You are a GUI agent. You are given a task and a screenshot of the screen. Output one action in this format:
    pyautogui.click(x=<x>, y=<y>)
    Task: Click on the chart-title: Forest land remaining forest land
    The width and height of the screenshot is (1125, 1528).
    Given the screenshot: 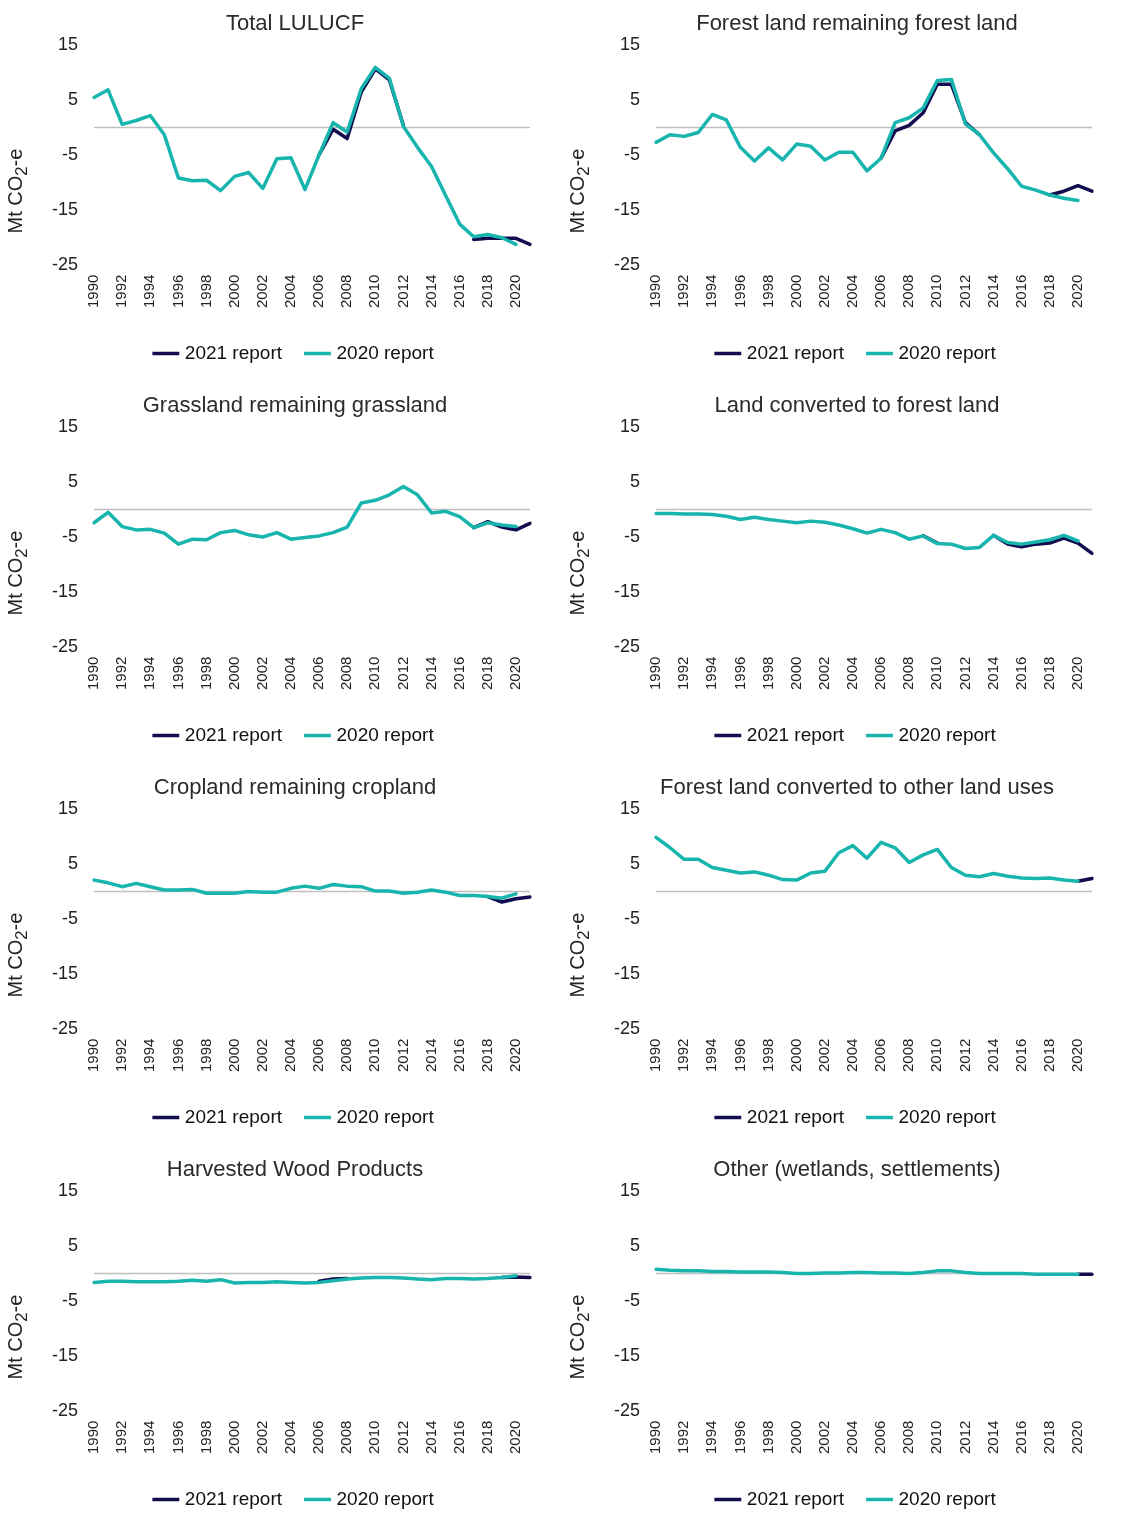 What is the action you would take?
    pyautogui.click(x=857, y=23)
    